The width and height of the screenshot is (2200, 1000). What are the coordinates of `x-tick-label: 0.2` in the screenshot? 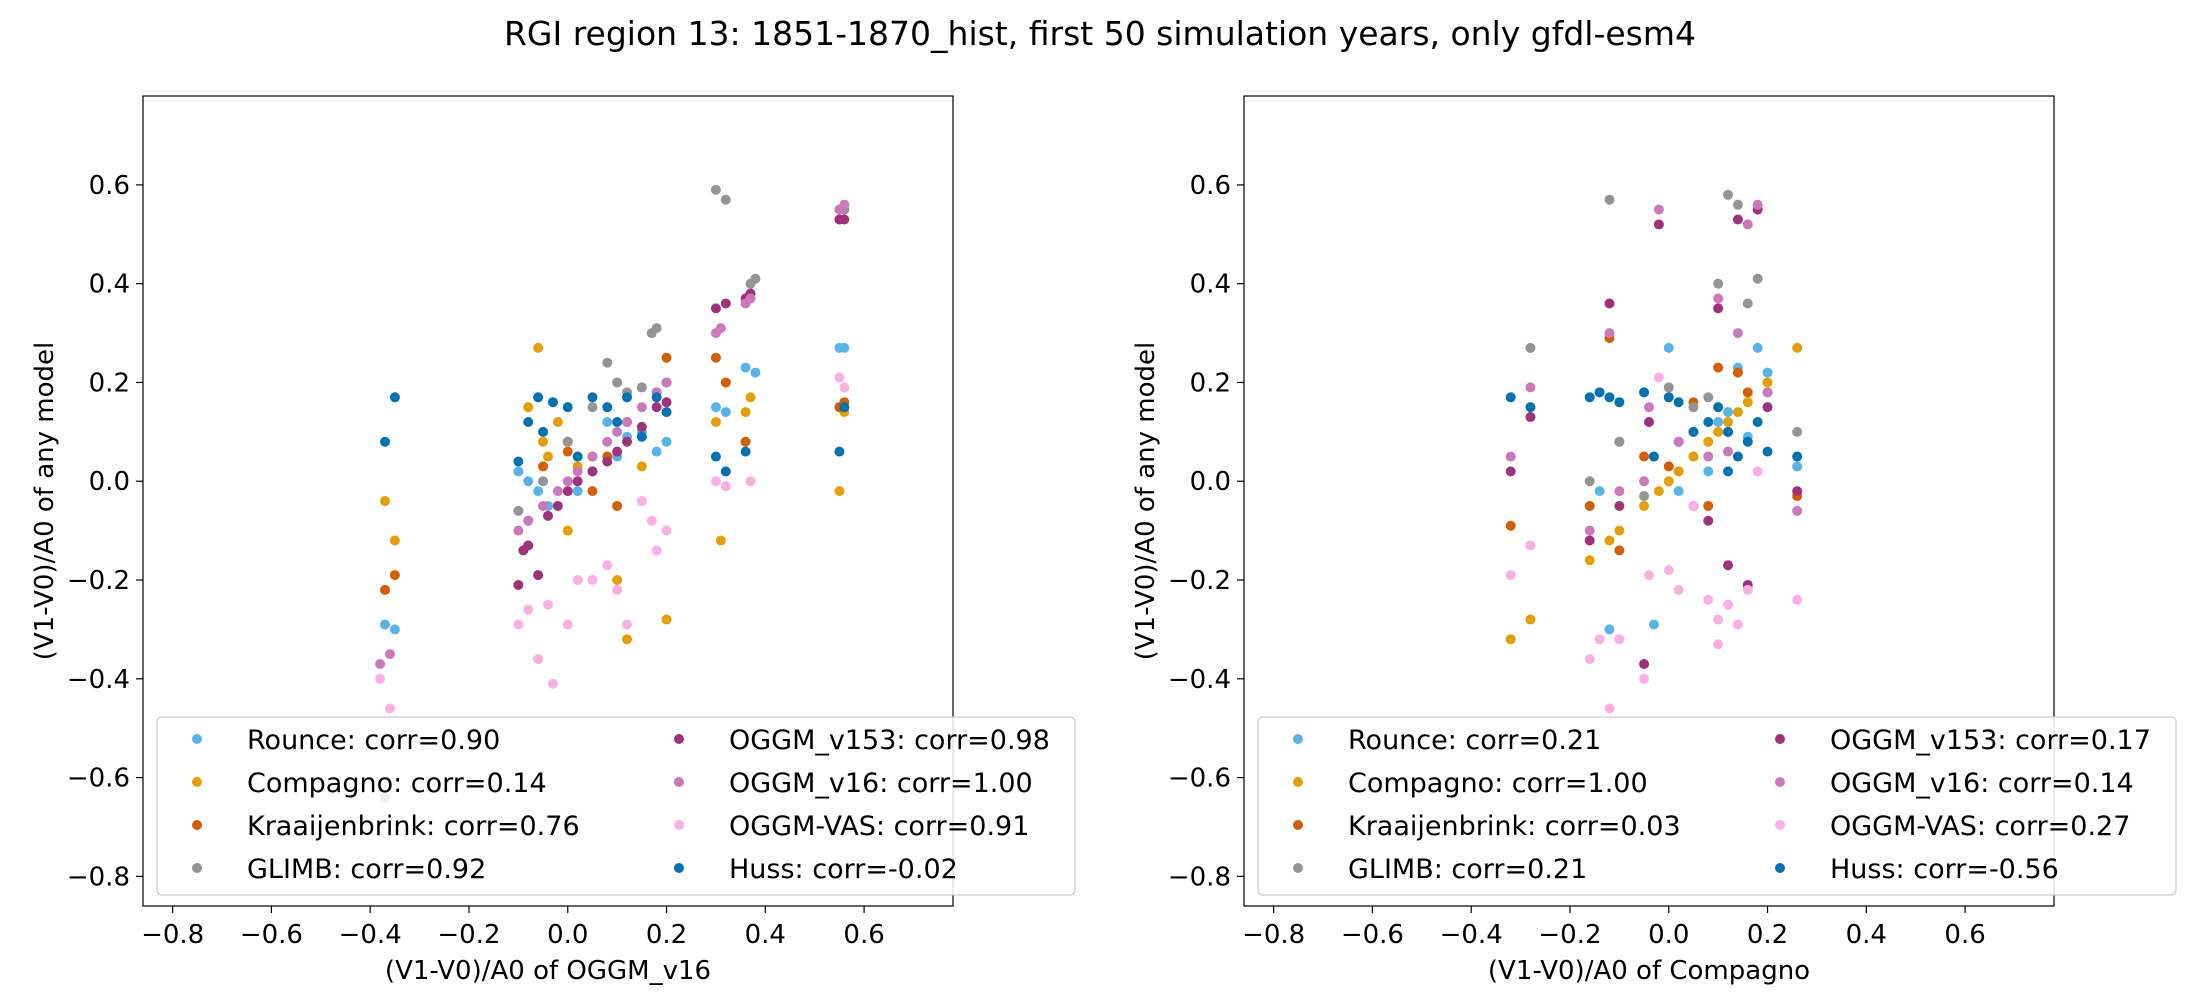 It's located at (1767, 935).